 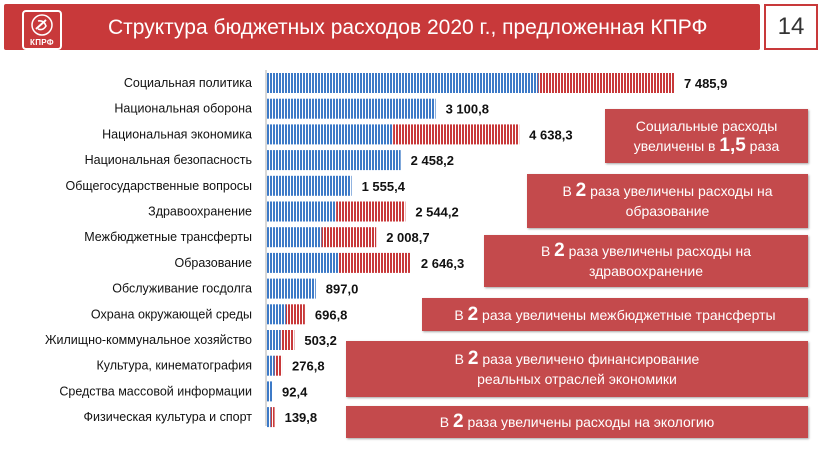 I want to click on callout-text: увеличены в, so click(x=676, y=146).